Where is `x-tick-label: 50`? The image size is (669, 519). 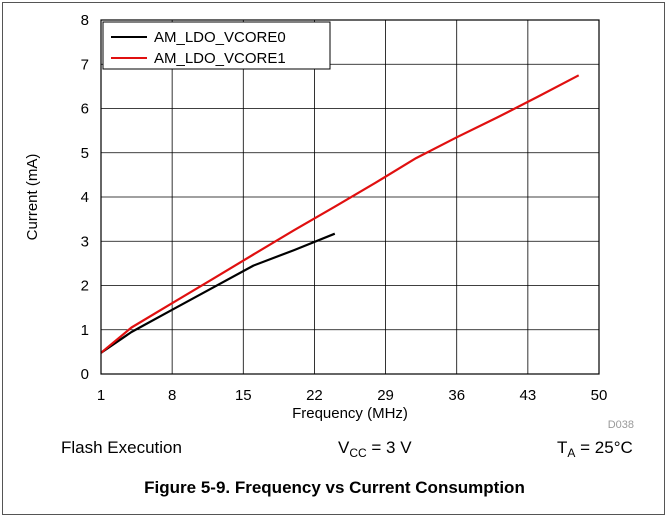 x-tick-label: 50 is located at coordinates (599, 395).